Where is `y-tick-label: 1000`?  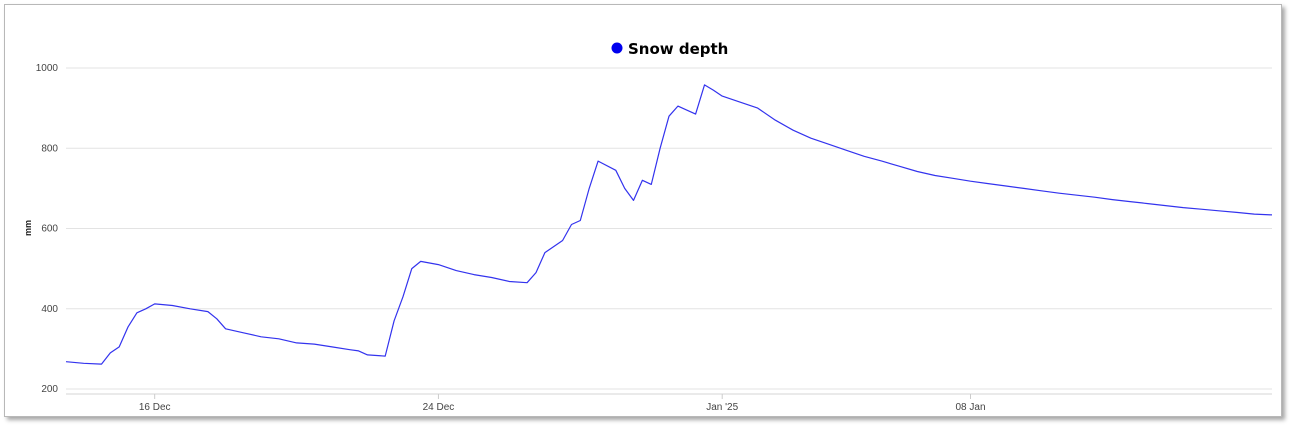
y-tick-label: 1000 is located at coordinates (47, 68).